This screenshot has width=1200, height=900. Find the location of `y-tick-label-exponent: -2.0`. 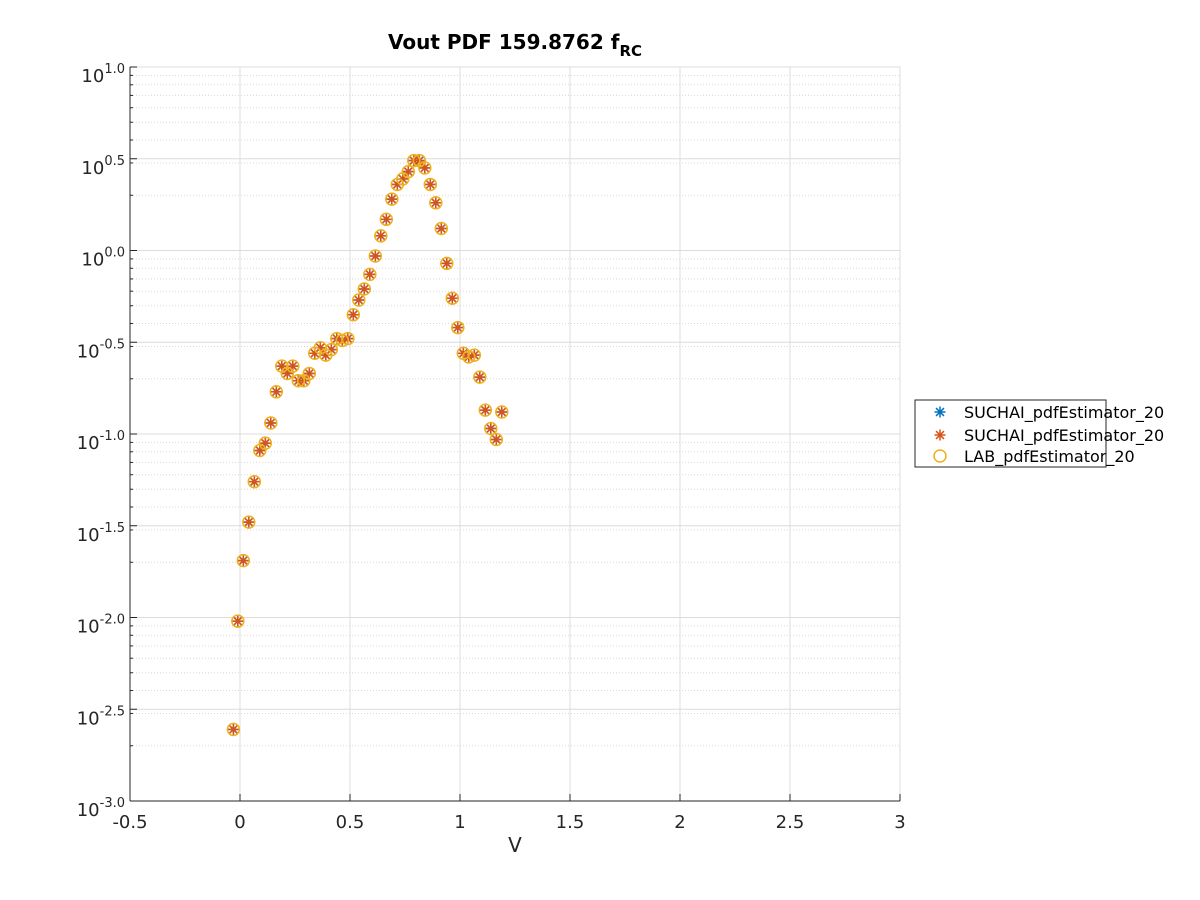

y-tick-label-exponent: -2.0 is located at coordinates (112, 620).